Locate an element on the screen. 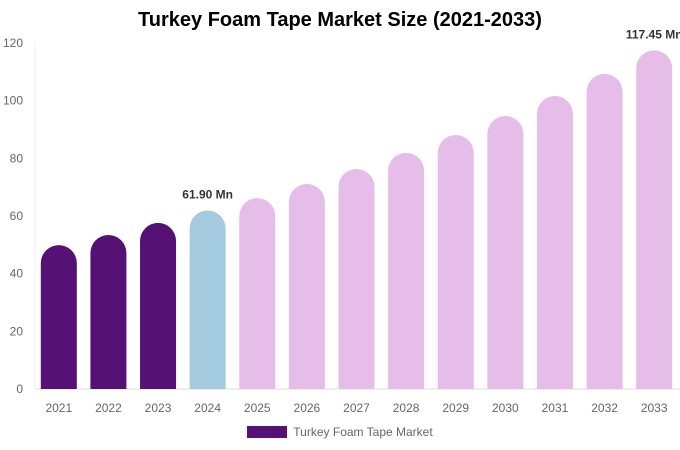 The image size is (680, 450). bar-2026 is located at coordinates (306, 286).